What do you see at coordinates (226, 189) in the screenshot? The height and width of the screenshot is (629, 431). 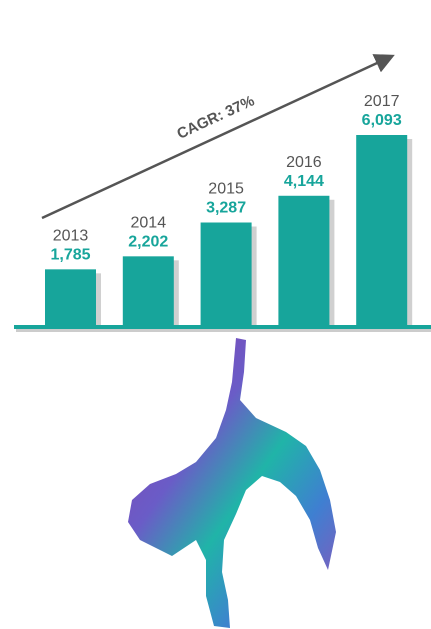 I see `category-label: 2015` at bounding box center [226, 189].